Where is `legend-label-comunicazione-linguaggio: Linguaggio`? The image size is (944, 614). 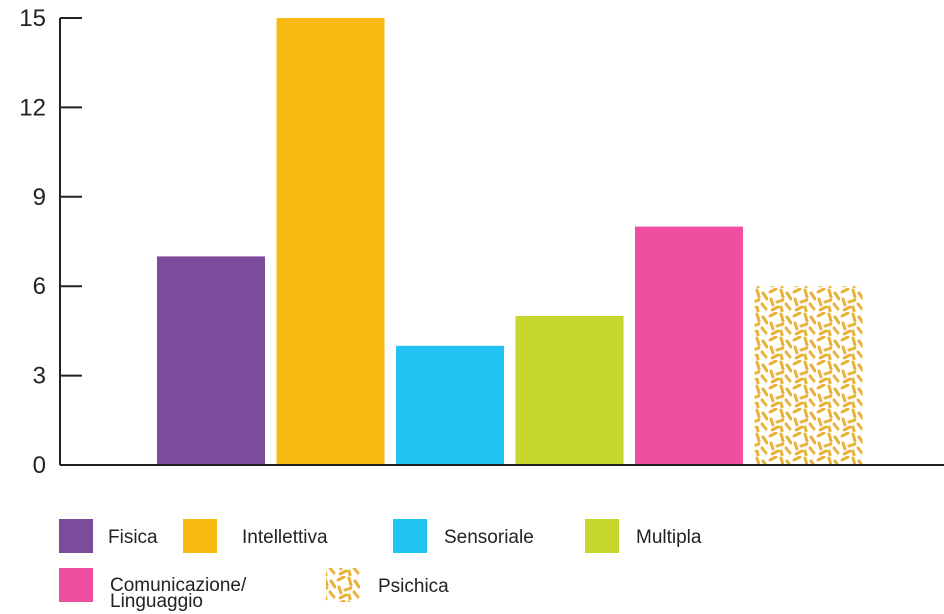
legend-label-comunicazione-linguaggio: Linguaggio is located at coordinates (156, 601).